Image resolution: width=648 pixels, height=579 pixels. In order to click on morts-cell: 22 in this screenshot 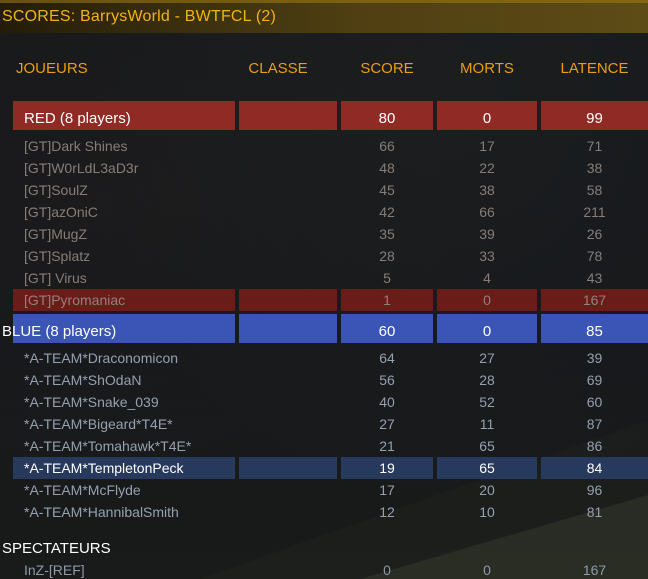, I will do `click(487, 168)`.